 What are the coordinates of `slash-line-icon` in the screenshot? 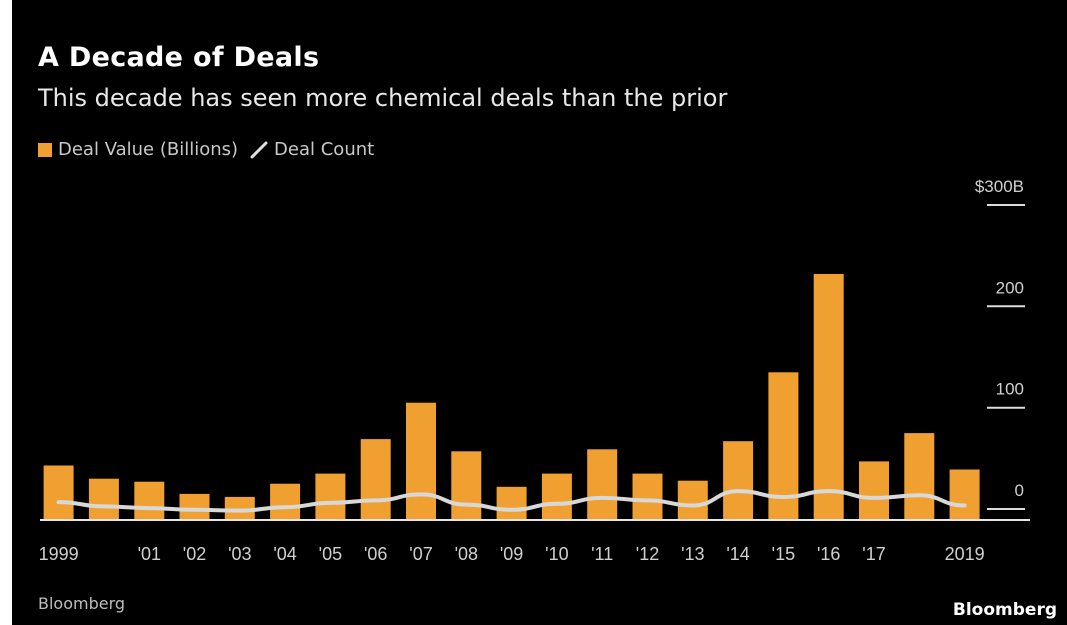 It's located at (259, 149).